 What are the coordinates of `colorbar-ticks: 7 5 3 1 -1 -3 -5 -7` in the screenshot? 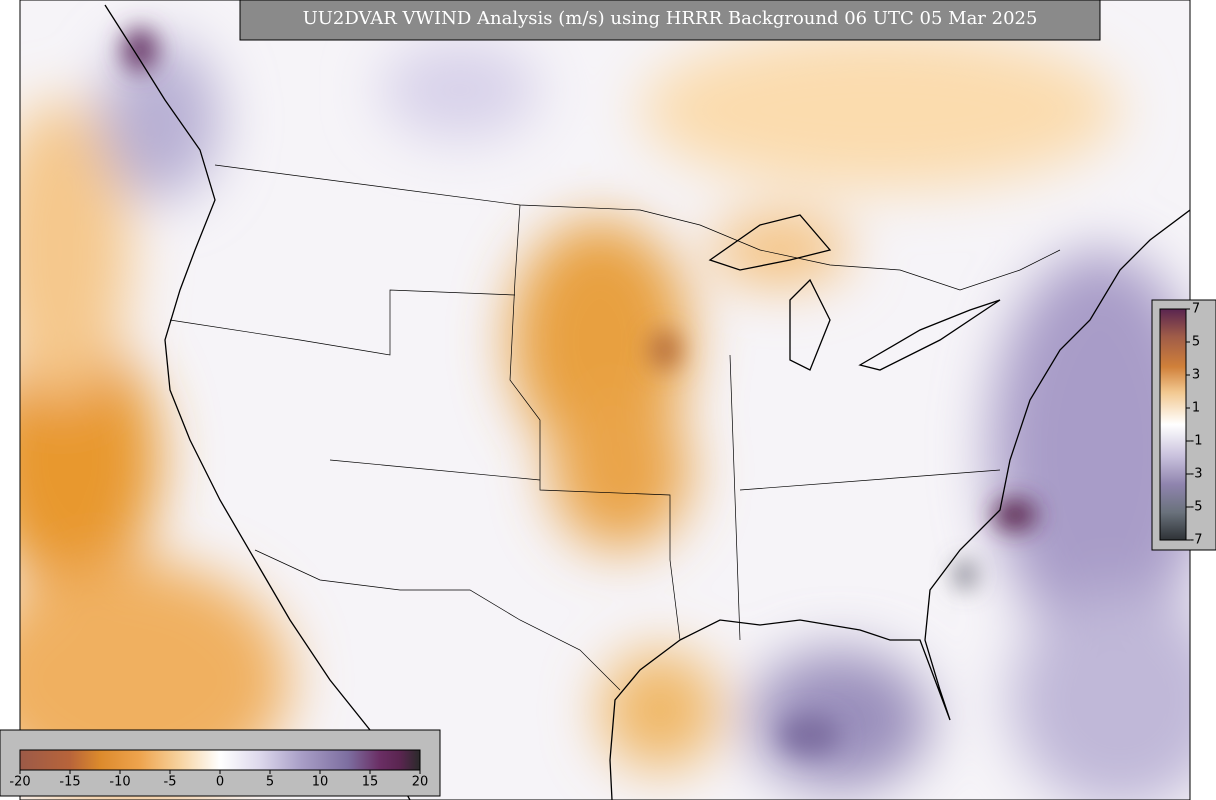 It's located at (1194, 425).